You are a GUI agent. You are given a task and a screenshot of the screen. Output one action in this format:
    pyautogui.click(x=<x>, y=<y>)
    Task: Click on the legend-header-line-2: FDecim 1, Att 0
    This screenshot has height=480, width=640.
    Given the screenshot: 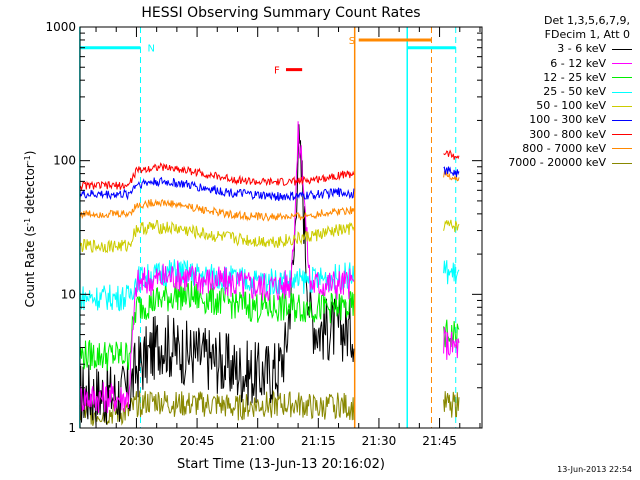 What is the action you would take?
    pyautogui.click(x=587, y=35)
    